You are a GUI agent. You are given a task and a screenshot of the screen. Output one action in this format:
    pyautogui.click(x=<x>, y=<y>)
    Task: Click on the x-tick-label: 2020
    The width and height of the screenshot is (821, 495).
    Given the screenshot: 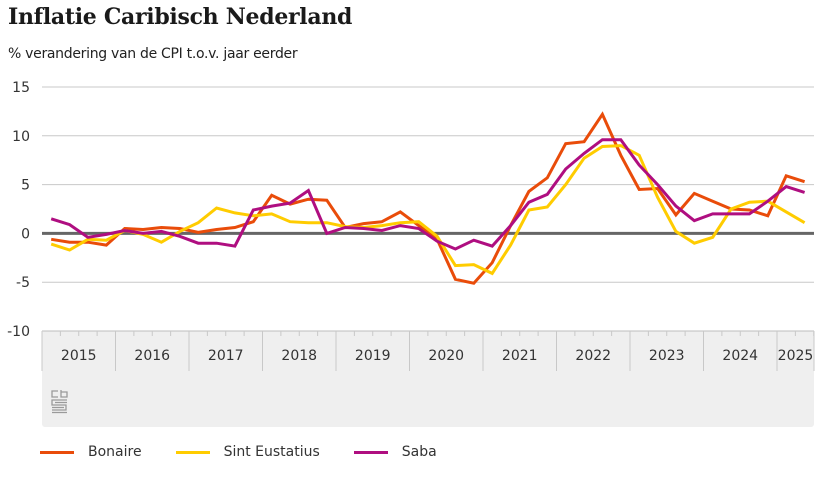 What is the action you would take?
    pyautogui.click(x=446, y=356)
    